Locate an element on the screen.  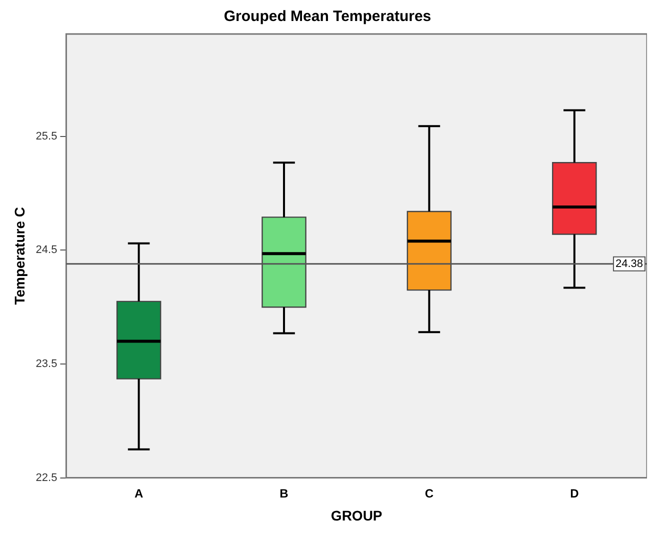
y-axis-title: Temperature C is located at coordinates (19, 256).